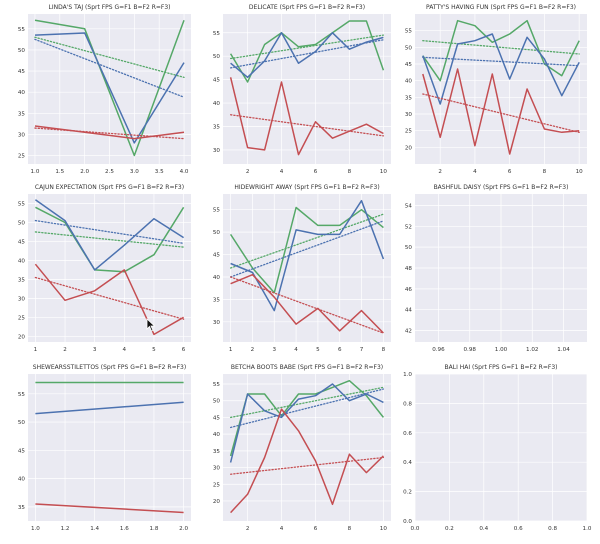 The width and height of the screenshot is (600, 544). What do you see at coordinates (438, 350) in the screenshot?
I see `x-tick-label: 0.96` at bounding box center [438, 350].